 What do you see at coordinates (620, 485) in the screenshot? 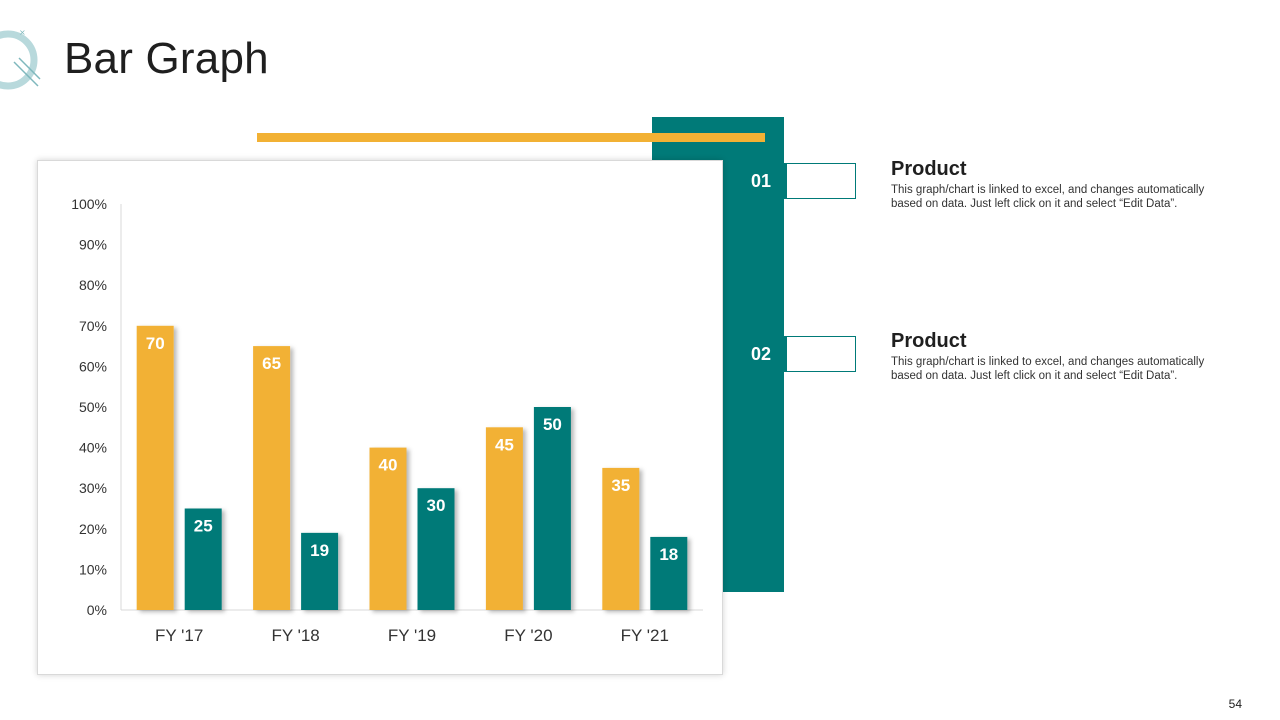
I see `bar-data-label: 35` at bounding box center [620, 485].